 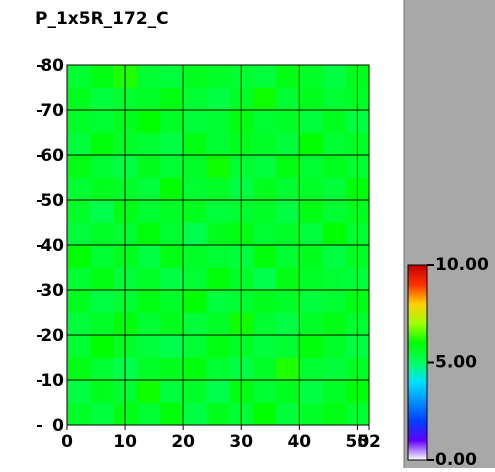 What do you see at coordinates (102, 19) in the screenshot?
I see `chart-title: P_1x5R_172_C` at bounding box center [102, 19].